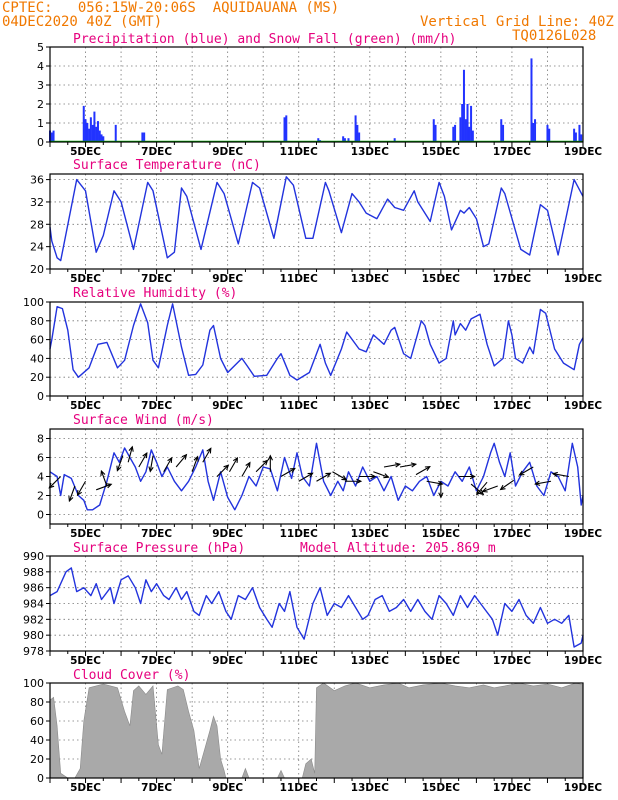 This screenshot has width=618, height=800. What do you see at coordinates (316, 94) in the screenshot?
I see `plot-area-precip` at bounding box center [316, 94].